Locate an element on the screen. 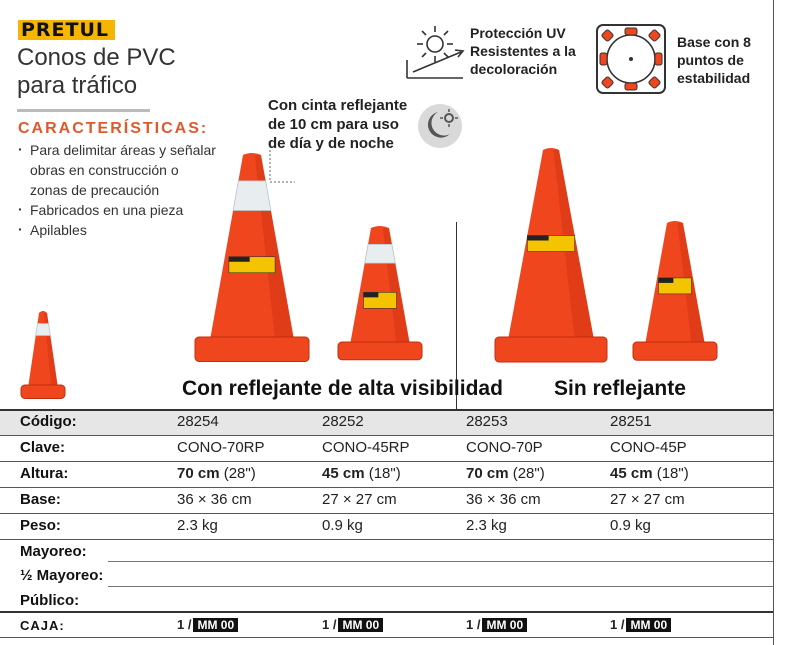 The height and width of the screenshot is (645, 787). uv-line: decoloración is located at coordinates (514, 69).